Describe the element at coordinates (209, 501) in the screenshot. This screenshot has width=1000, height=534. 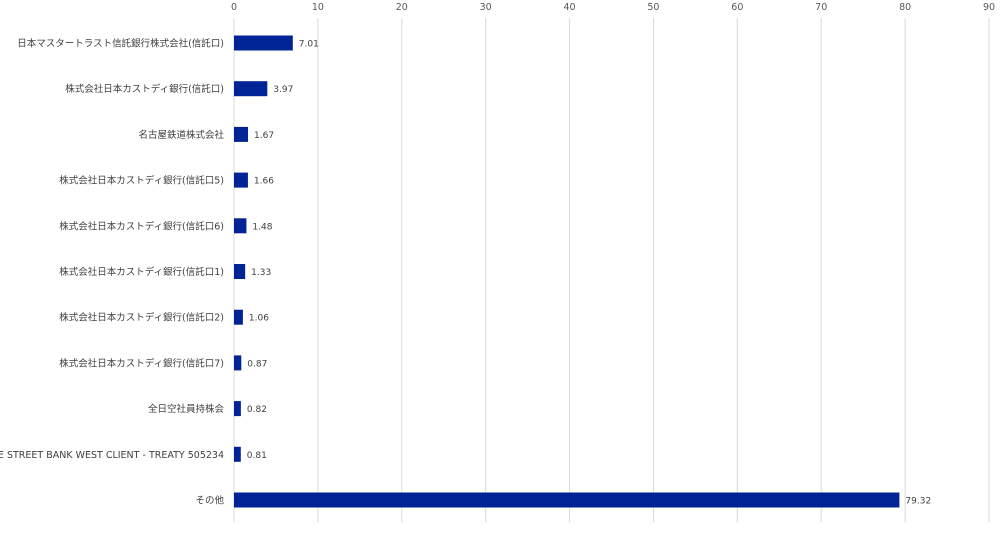
I see `category-label: その他` at that location.